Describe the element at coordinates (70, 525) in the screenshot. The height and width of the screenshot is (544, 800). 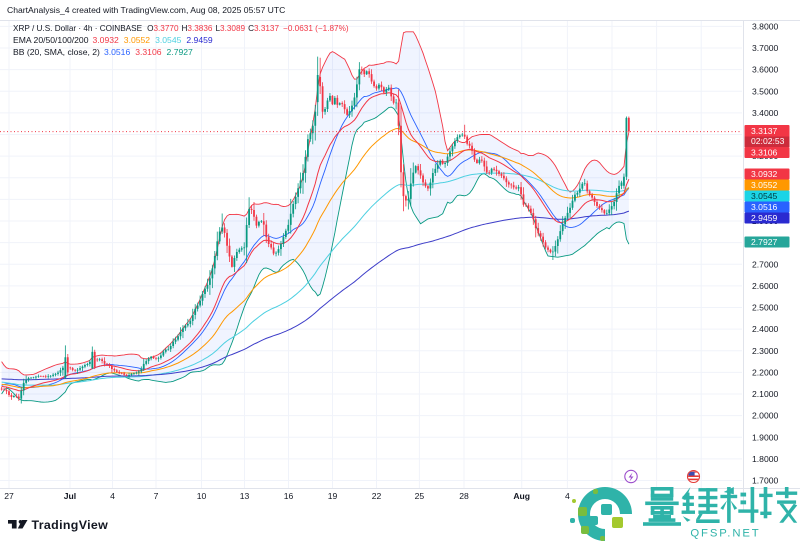
I see `svg-text: TradingView` at that location.